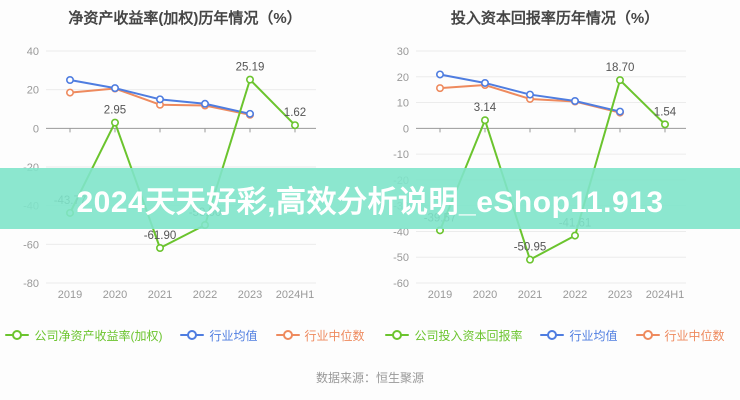 The width and height of the screenshot is (740, 400). Describe the element at coordinates (160, 236) in the screenshot. I see `svg-text: -61.90` at that location.